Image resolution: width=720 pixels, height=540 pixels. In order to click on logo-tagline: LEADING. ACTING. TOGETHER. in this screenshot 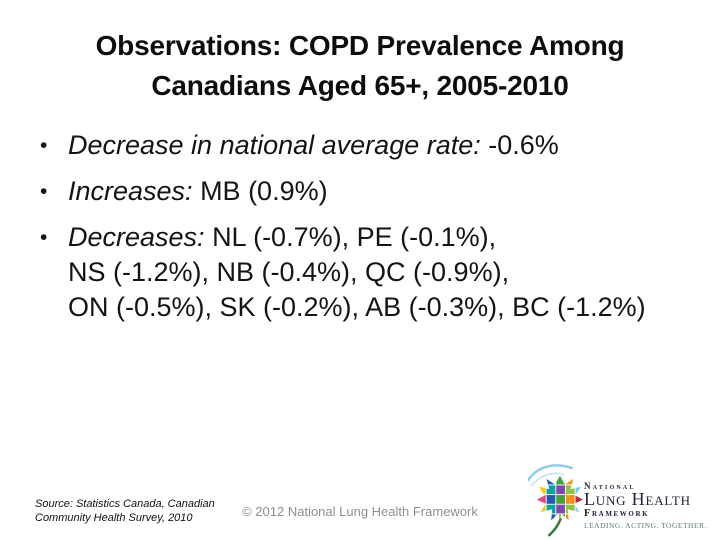, I will do `click(645, 525)`.